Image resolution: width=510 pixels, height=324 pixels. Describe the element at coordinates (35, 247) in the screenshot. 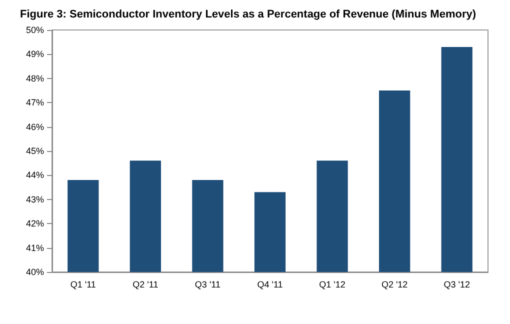

I see `y-tick-label: 41%` at that location.